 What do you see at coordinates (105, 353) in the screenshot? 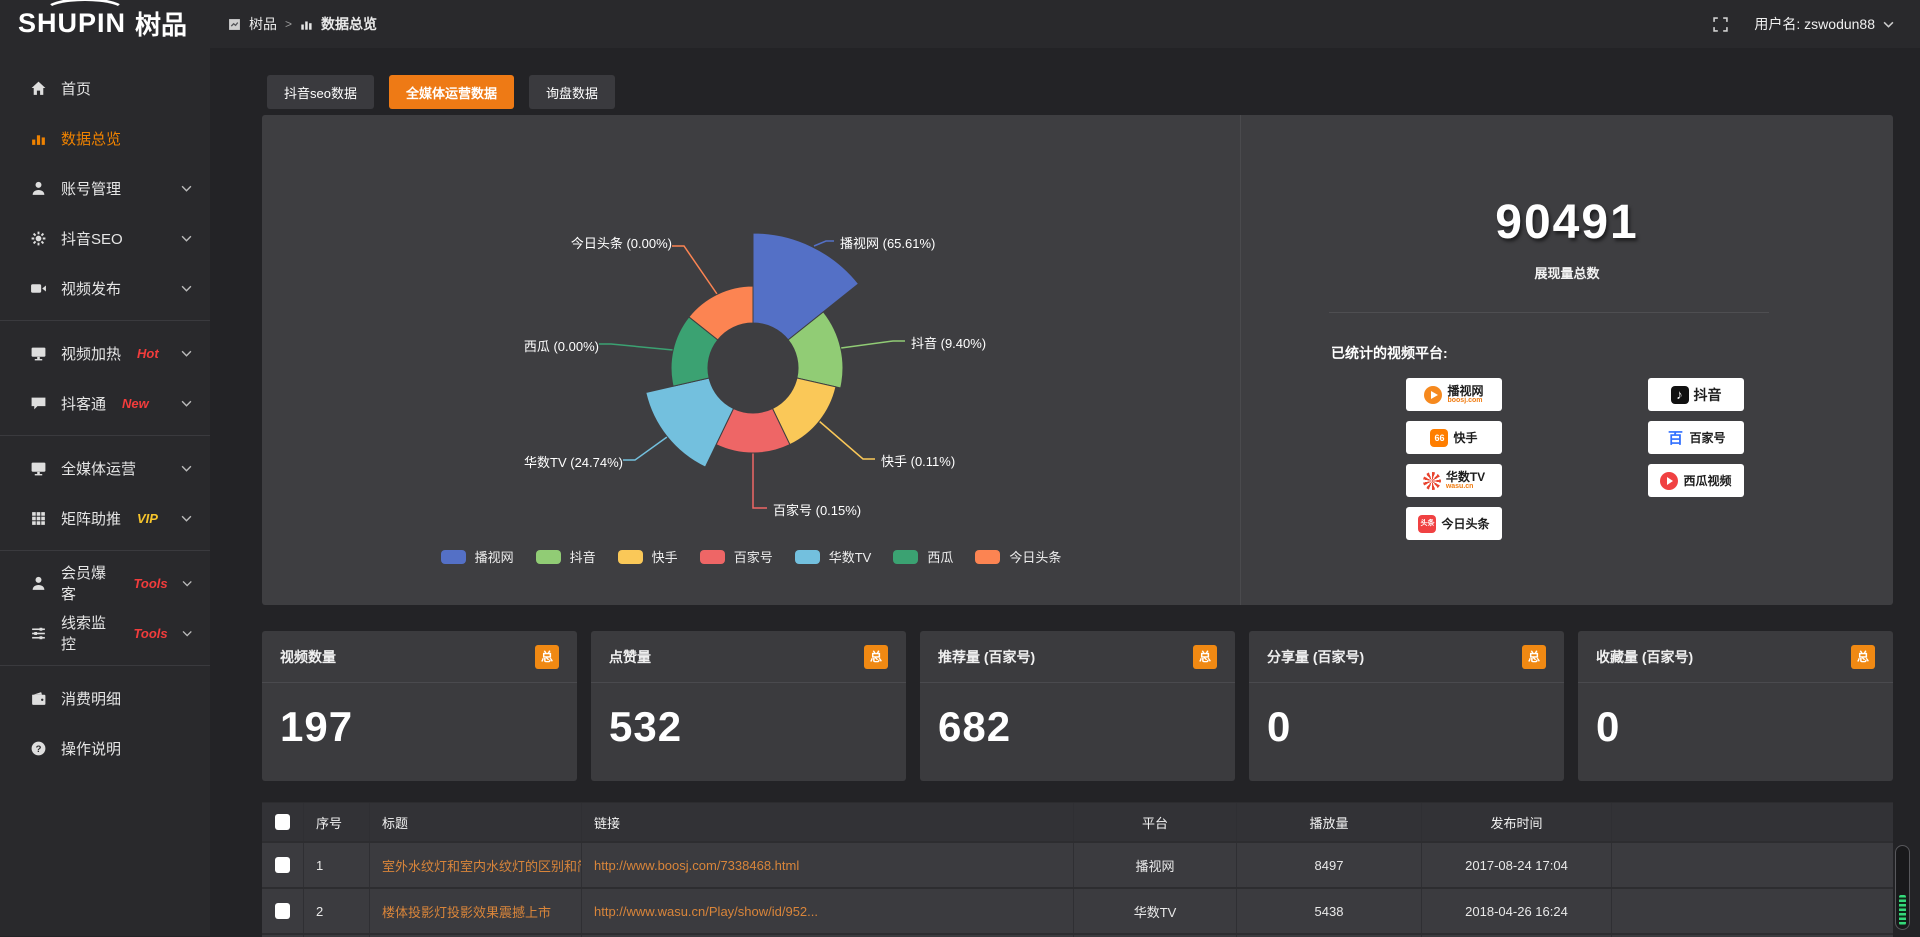
I see `sidebar-item-video-heat: 视频加热 Hot` at bounding box center [105, 353].